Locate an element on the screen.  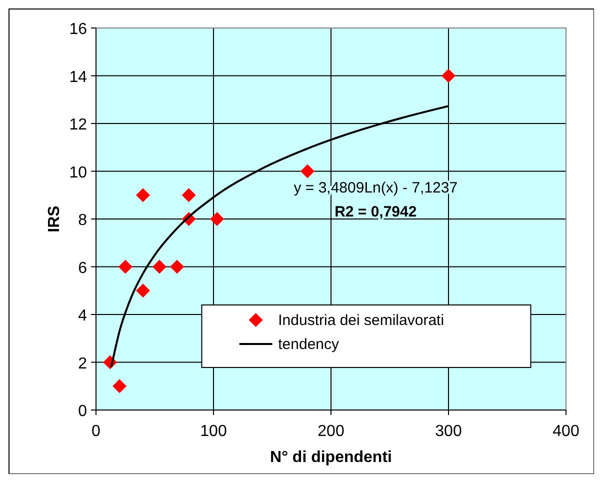
y-tick-label: 16 is located at coordinates (78, 29).